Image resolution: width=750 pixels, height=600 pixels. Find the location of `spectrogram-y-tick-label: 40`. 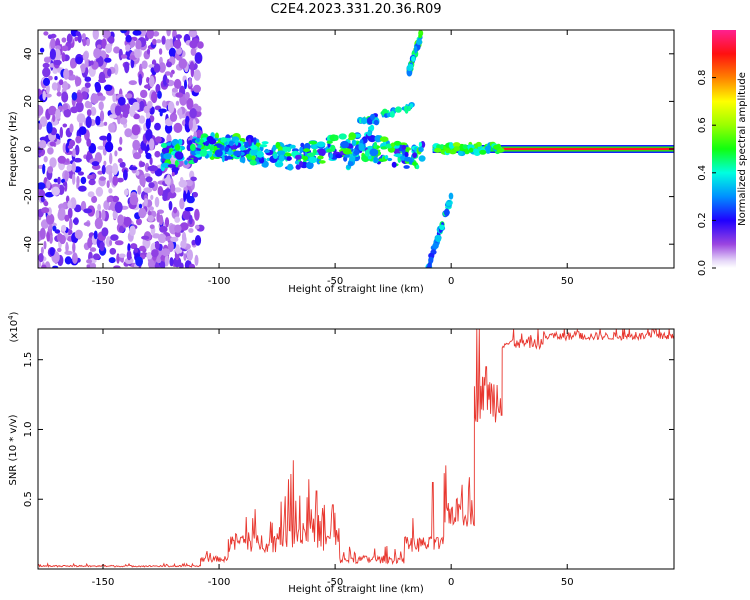

spectrogram-y-tick-label: 40 is located at coordinates (28, 53).